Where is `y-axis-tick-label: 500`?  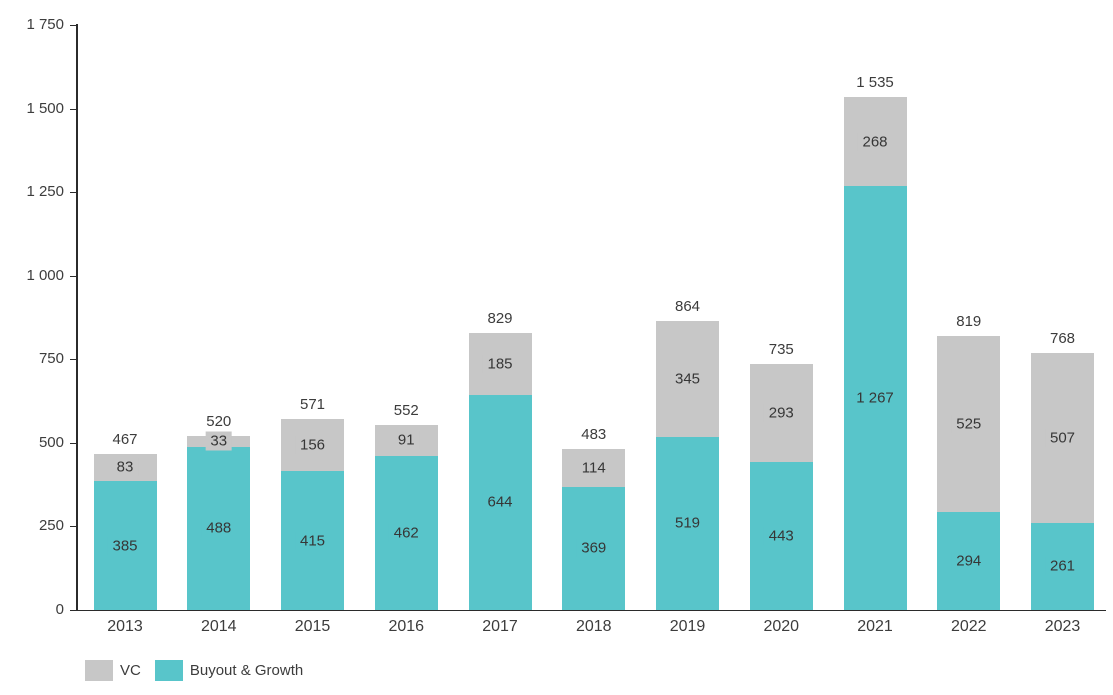 y-axis-tick-label: 500 is located at coordinates (51, 442).